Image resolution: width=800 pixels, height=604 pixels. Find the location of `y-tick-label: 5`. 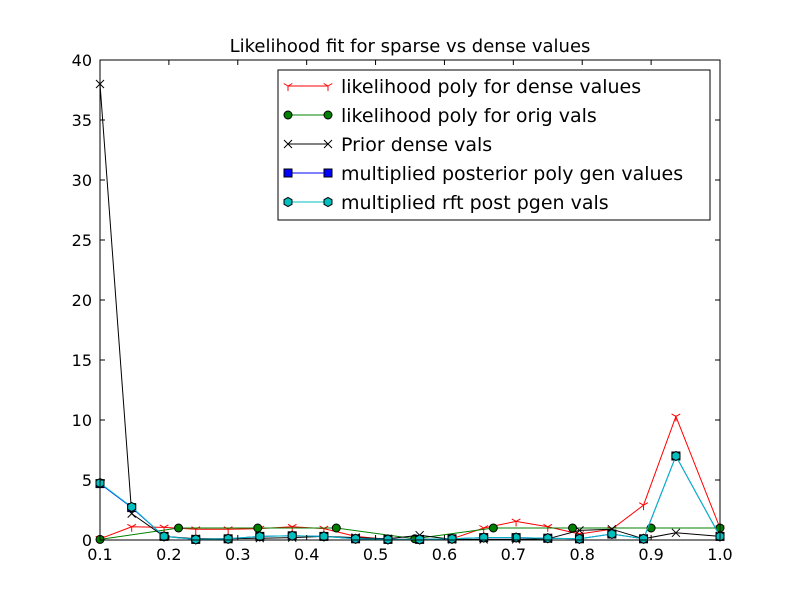

y-tick-label: 5 is located at coordinates (87, 480).